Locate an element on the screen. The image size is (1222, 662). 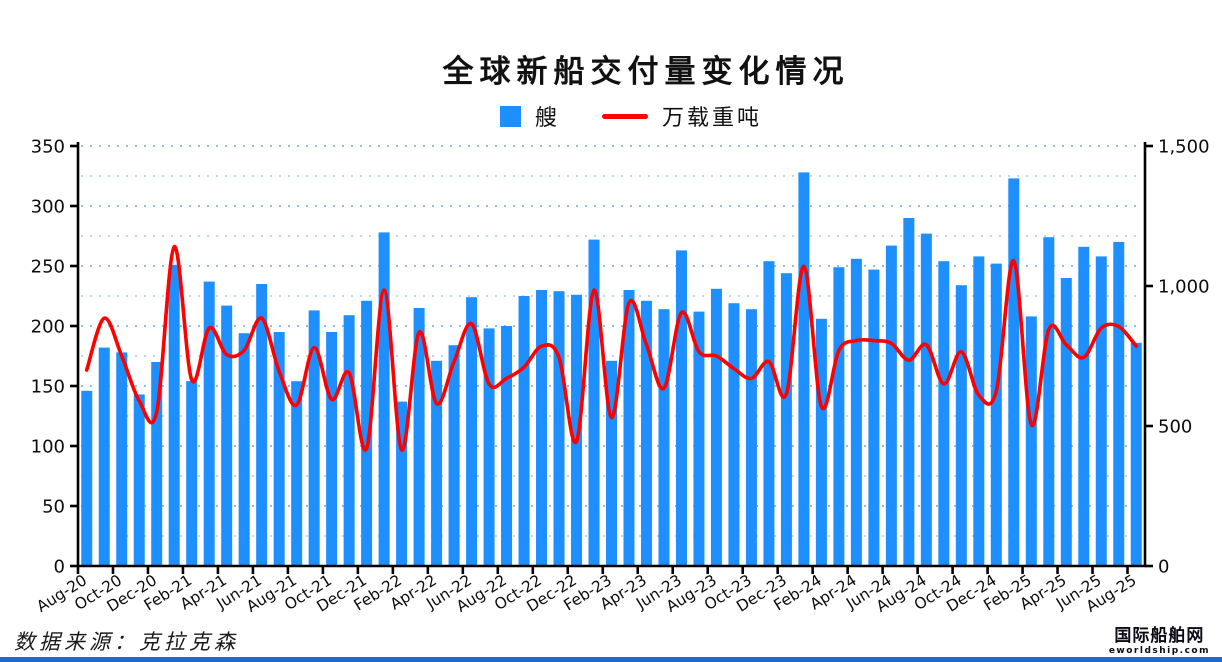
svg-text: 1,000 is located at coordinates (1184, 287).